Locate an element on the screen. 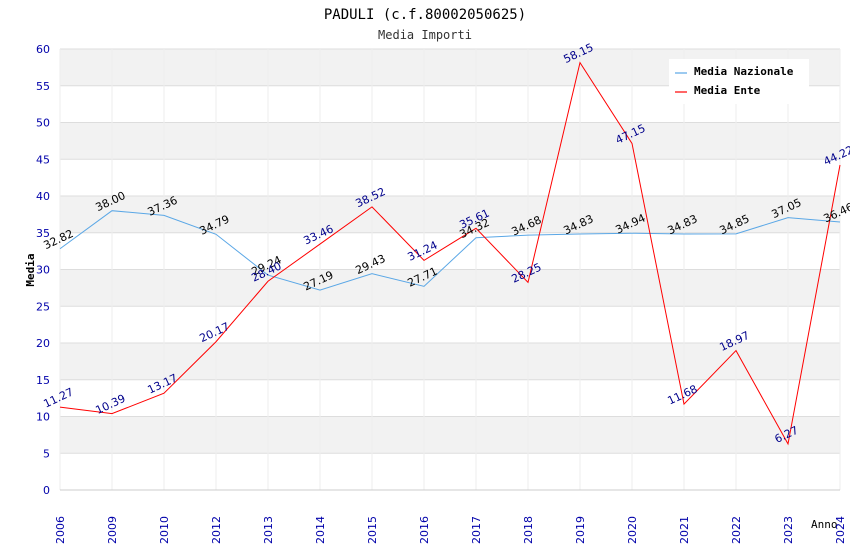 The height and width of the screenshot is (550, 850). chart-subtitle: Media Importi is located at coordinates (425, 35).